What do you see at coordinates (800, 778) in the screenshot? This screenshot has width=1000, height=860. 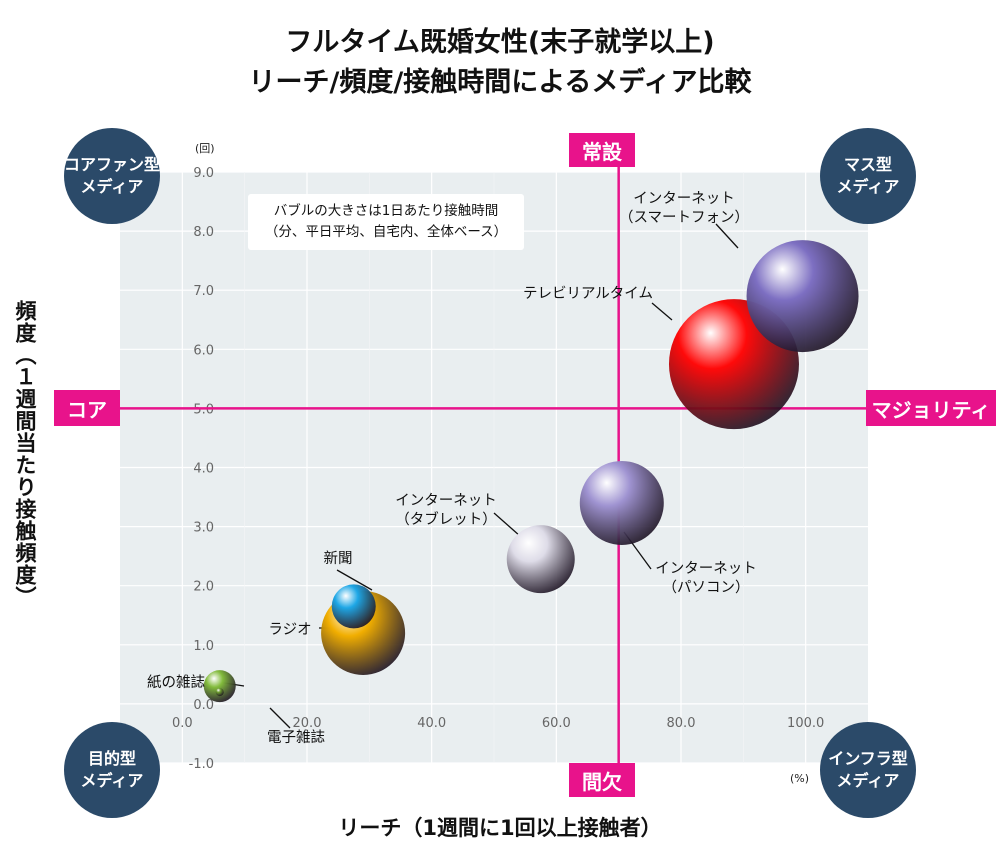 I see `x-unit-label: (%)` at bounding box center [800, 778].